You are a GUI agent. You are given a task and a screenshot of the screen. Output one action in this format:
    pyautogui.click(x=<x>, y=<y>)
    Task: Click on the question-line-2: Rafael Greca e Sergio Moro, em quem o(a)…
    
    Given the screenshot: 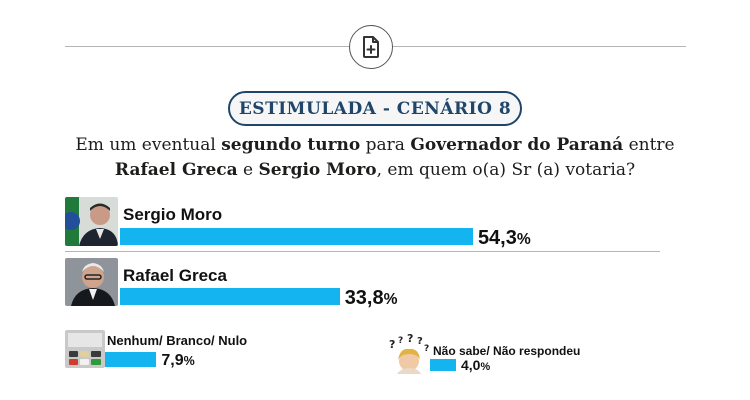 What is the action you would take?
    pyautogui.click(x=375, y=170)
    